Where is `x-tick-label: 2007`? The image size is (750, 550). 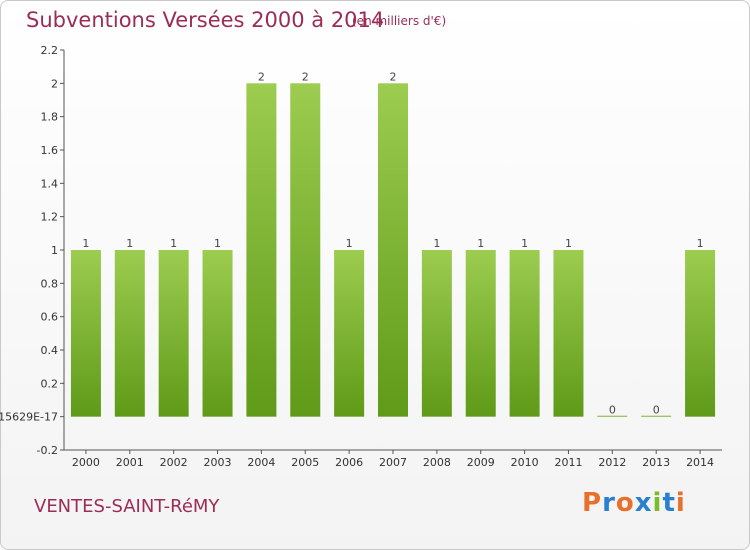 x-tick-label: 2007 is located at coordinates (393, 462).